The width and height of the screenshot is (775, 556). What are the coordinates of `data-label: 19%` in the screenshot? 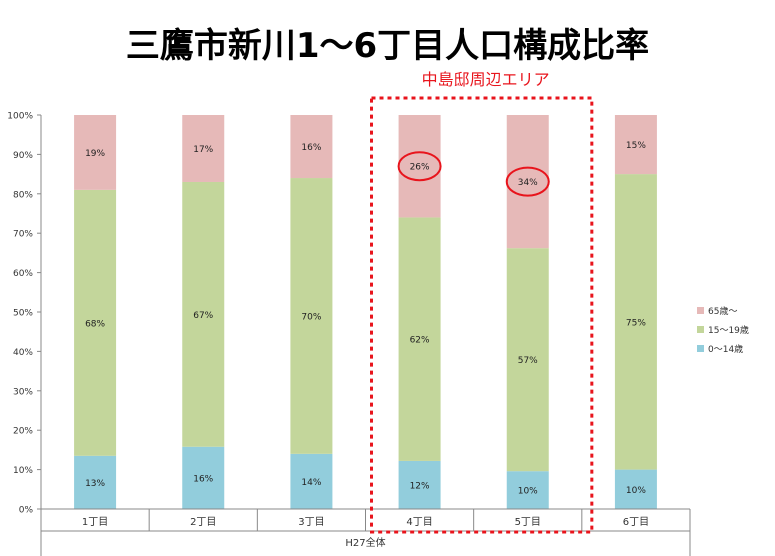 It's located at (95, 154).